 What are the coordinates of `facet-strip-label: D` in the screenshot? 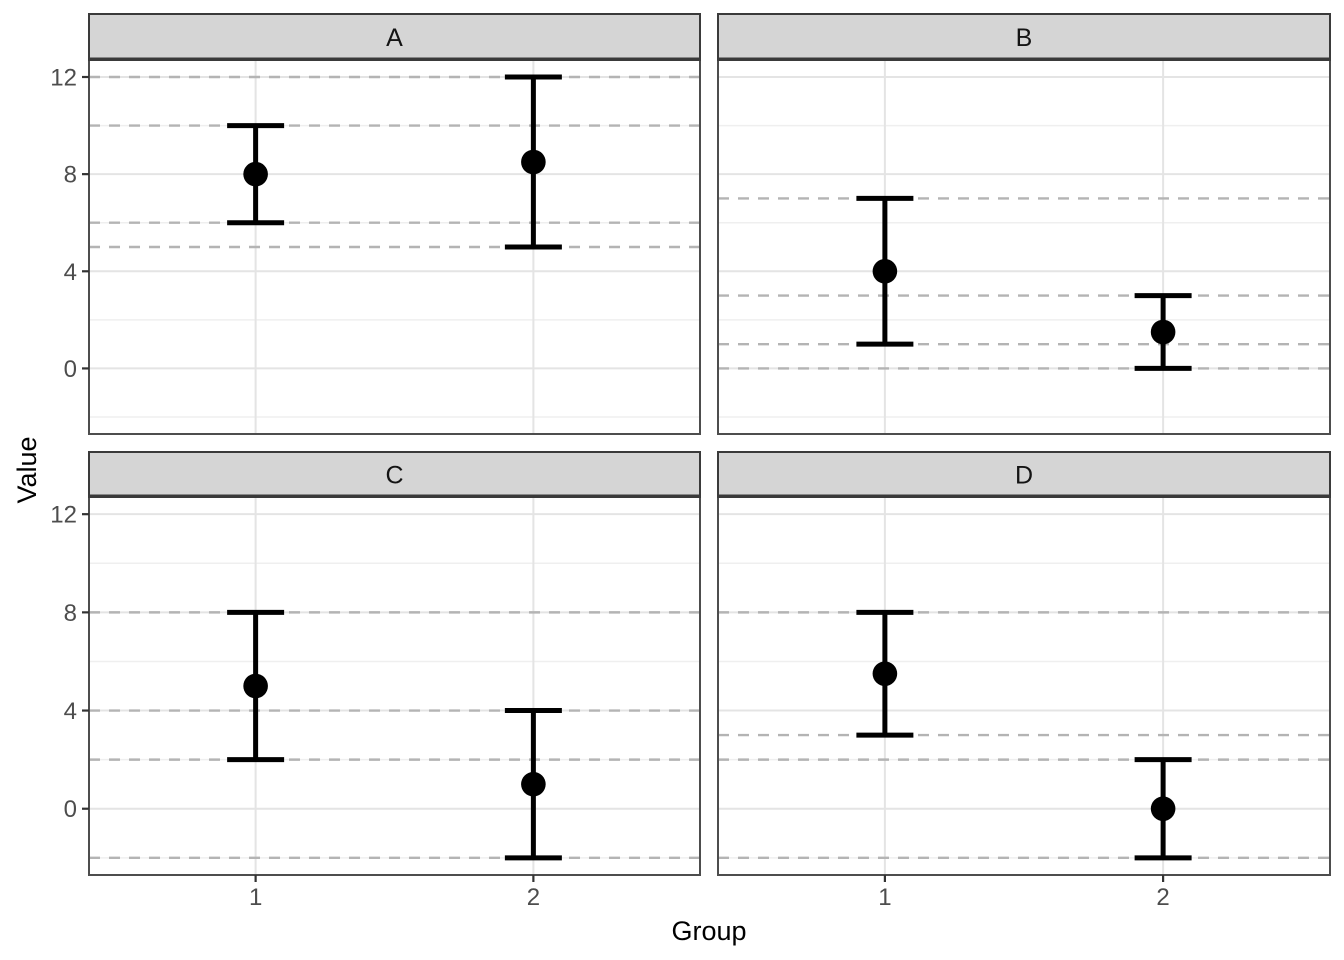 It's located at (1024, 476).